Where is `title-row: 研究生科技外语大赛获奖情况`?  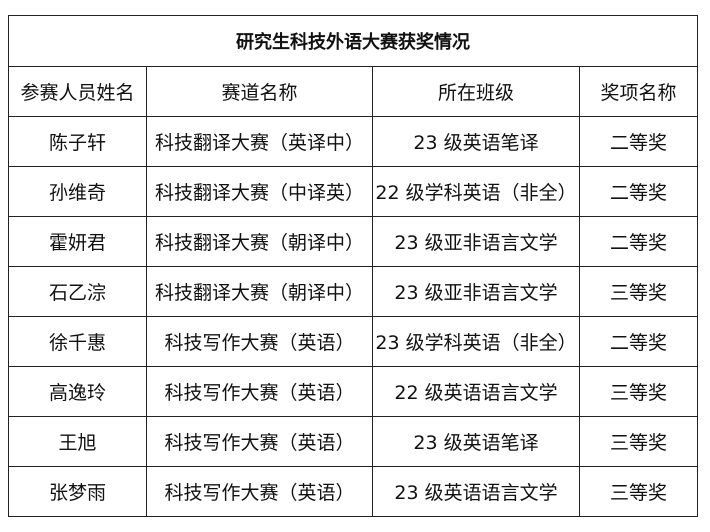
title-row: 研究生科技外语大赛获奖情况 is located at coordinates (353, 41).